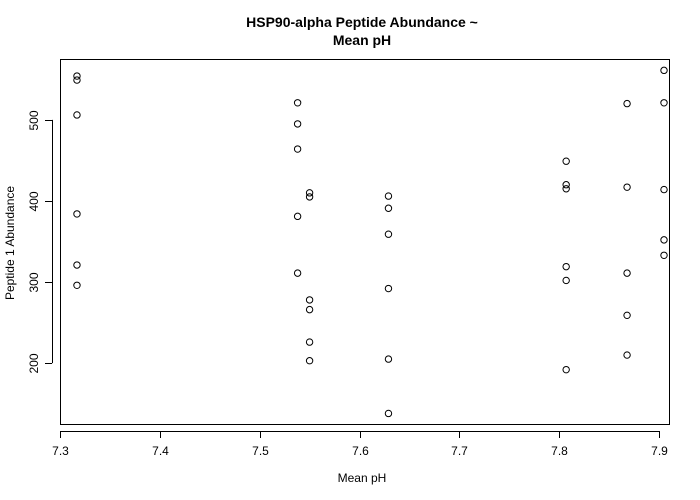 This screenshot has width=700, height=500. Describe the element at coordinates (34, 282) in the screenshot. I see `y-tick-label: 300` at that location.